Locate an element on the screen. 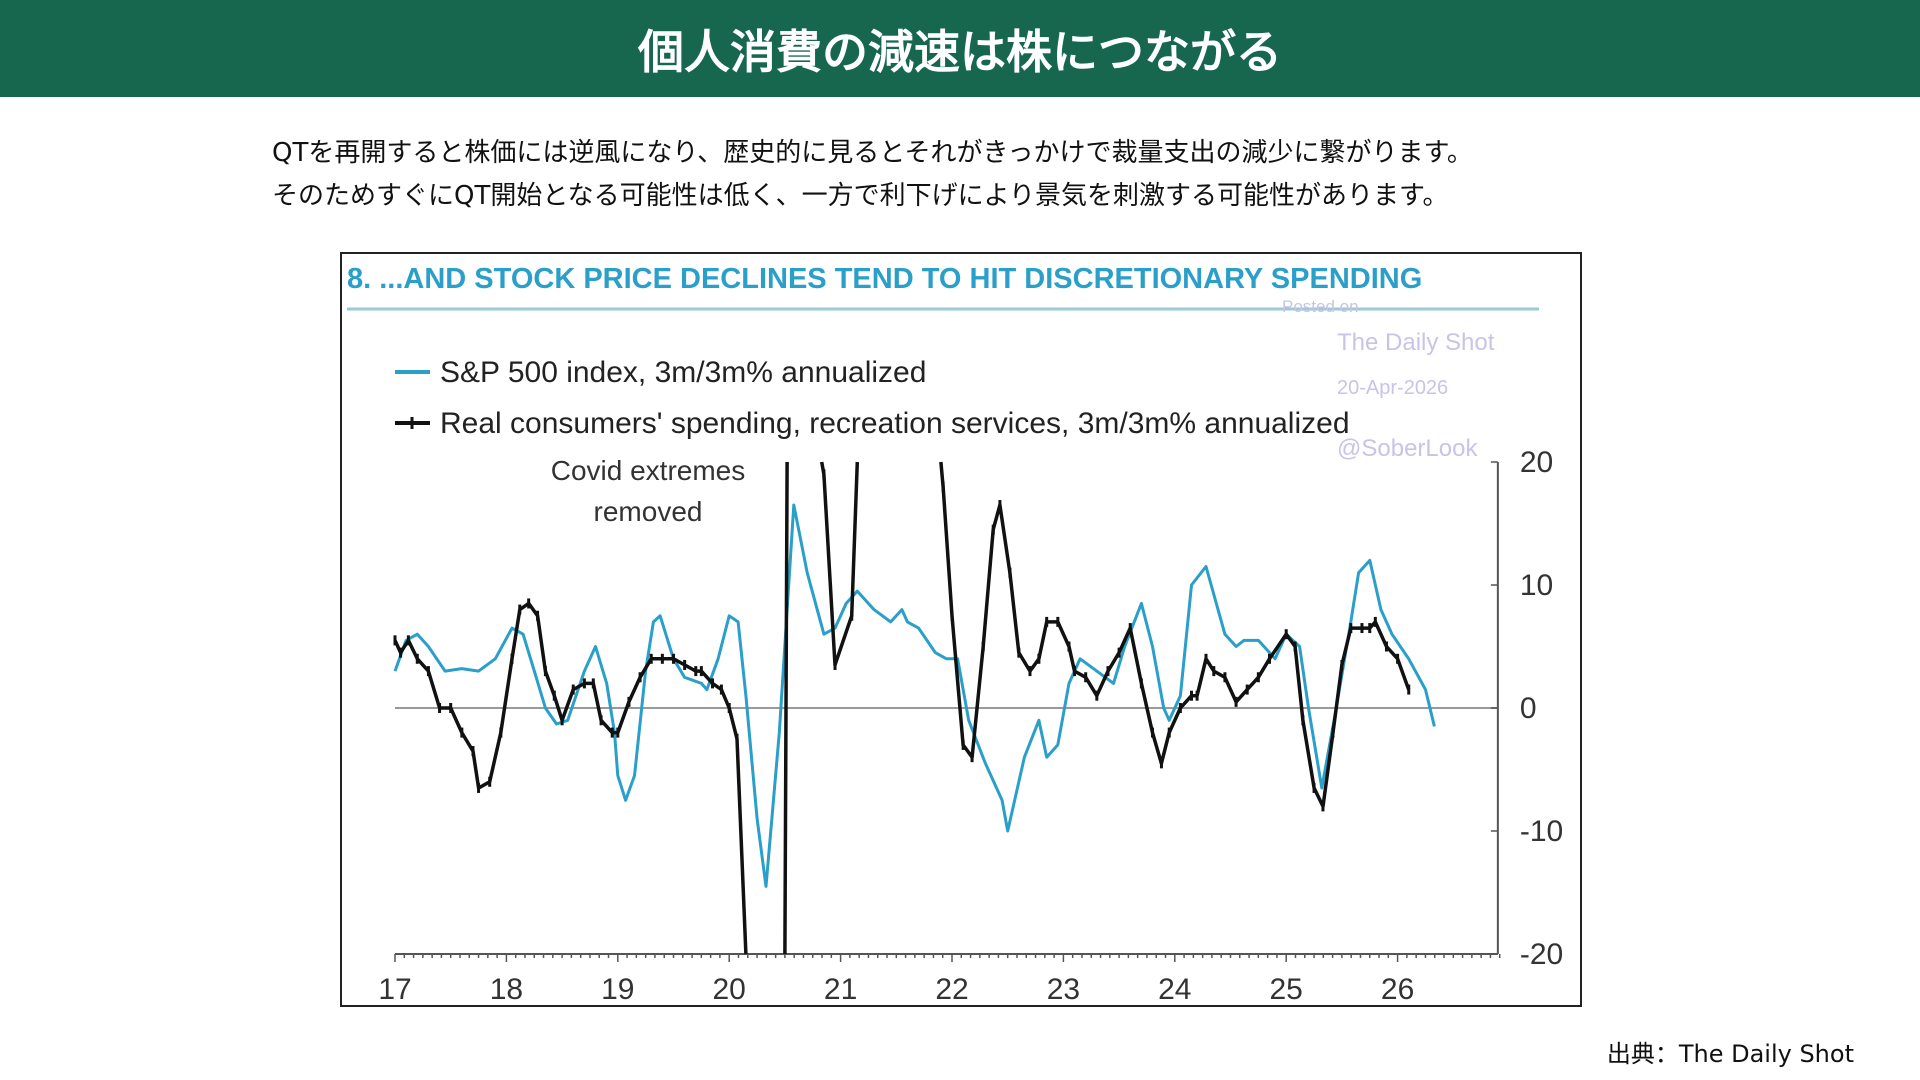 The width and height of the screenshot is (1920, 1080). x-tick-label: 21 is located at coordinates (840, 989).